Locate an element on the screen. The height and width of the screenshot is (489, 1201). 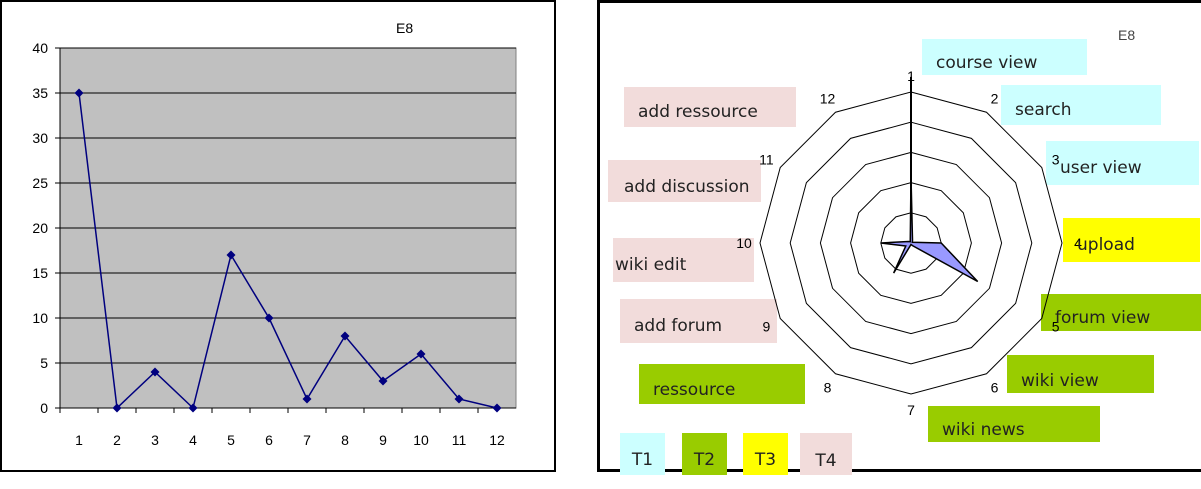
x-tick-label: 3 is located at coordinates (155, 440).